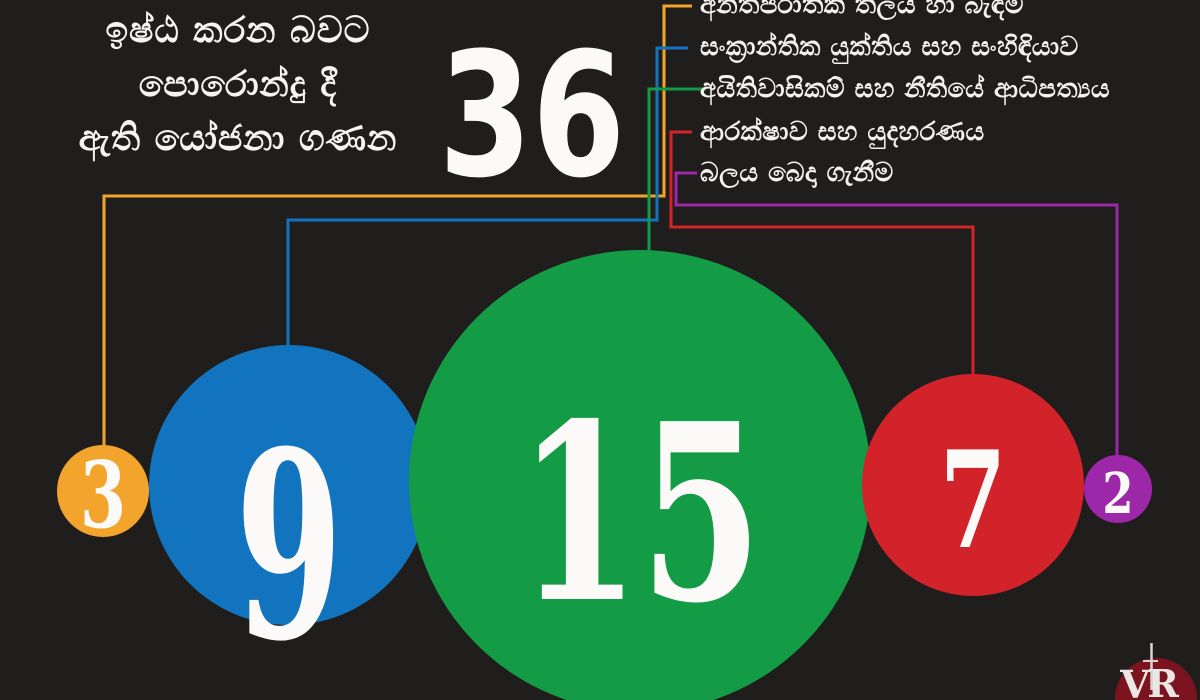 The width and height of the screenshot is (1200, 700). What do you see at coordinates (905, 89) in the screenshot?
I see `legend-item-rights-rule-of-law: අයිතිවාසිකම් සහ නීතියේ ආධිපත්‍යය` at bounding box center [905, 89].